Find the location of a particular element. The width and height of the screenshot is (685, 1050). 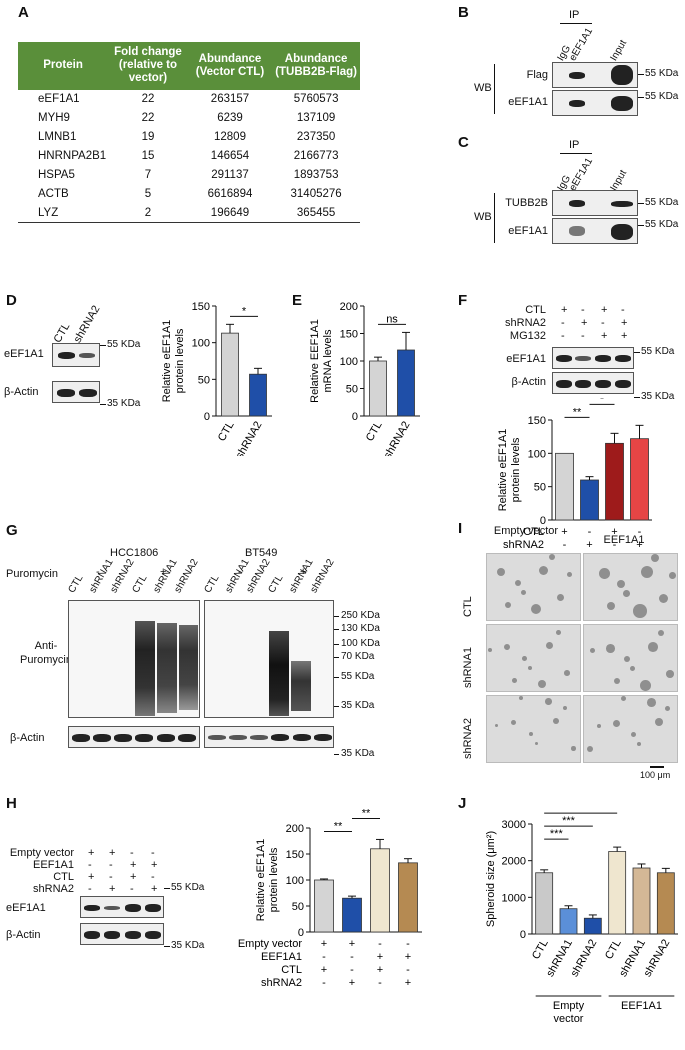

table-row: ACTB 5 6616894 31405276 is located at coordinates (189, 194).